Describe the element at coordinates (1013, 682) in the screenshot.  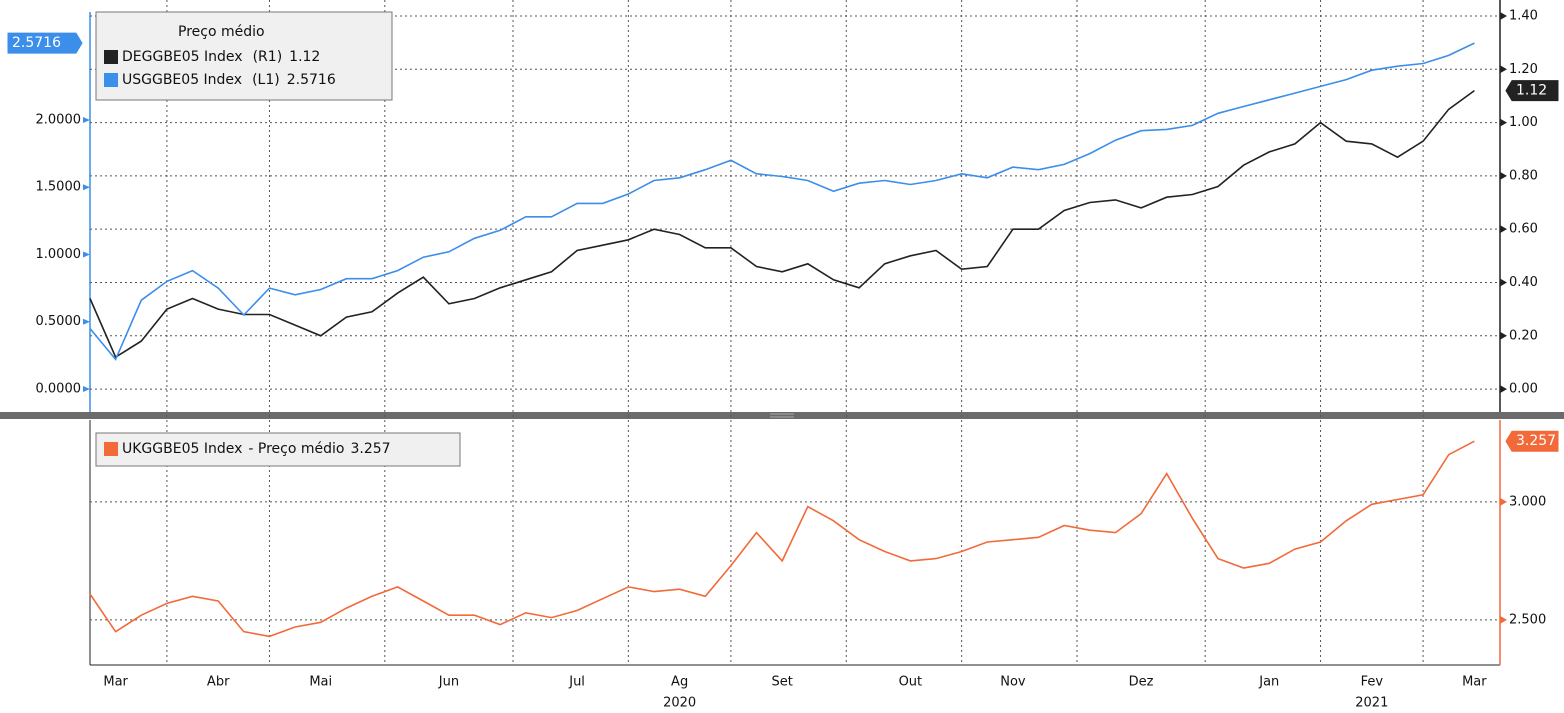
I see `x-tick-label: Nov` at that location.